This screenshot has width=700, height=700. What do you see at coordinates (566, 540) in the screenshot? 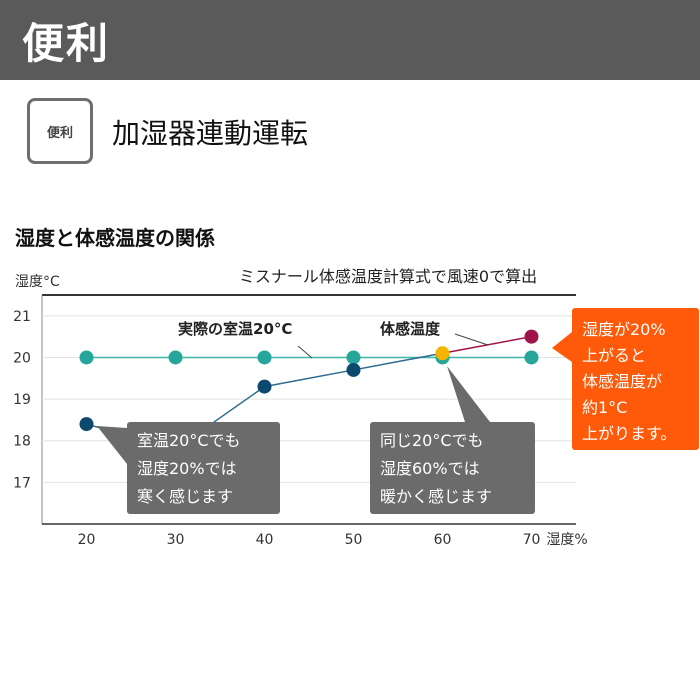
I see `x-axis-label: 湿度%` at bounding box center [566, 540].